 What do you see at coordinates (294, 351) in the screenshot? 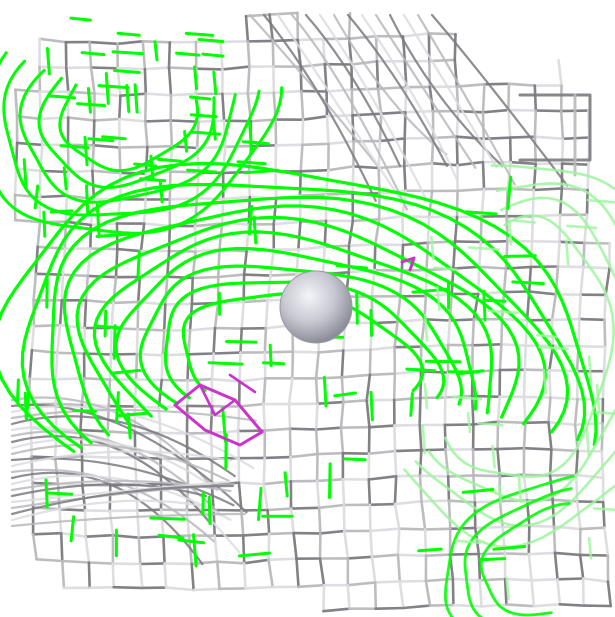
I see `magenta-density-mesh` at bounding box center [294, 351].